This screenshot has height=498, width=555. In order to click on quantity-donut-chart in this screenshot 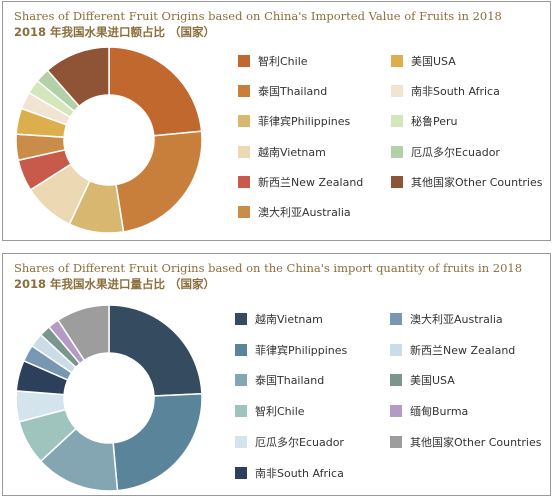, I will do `click(109, 398)`.